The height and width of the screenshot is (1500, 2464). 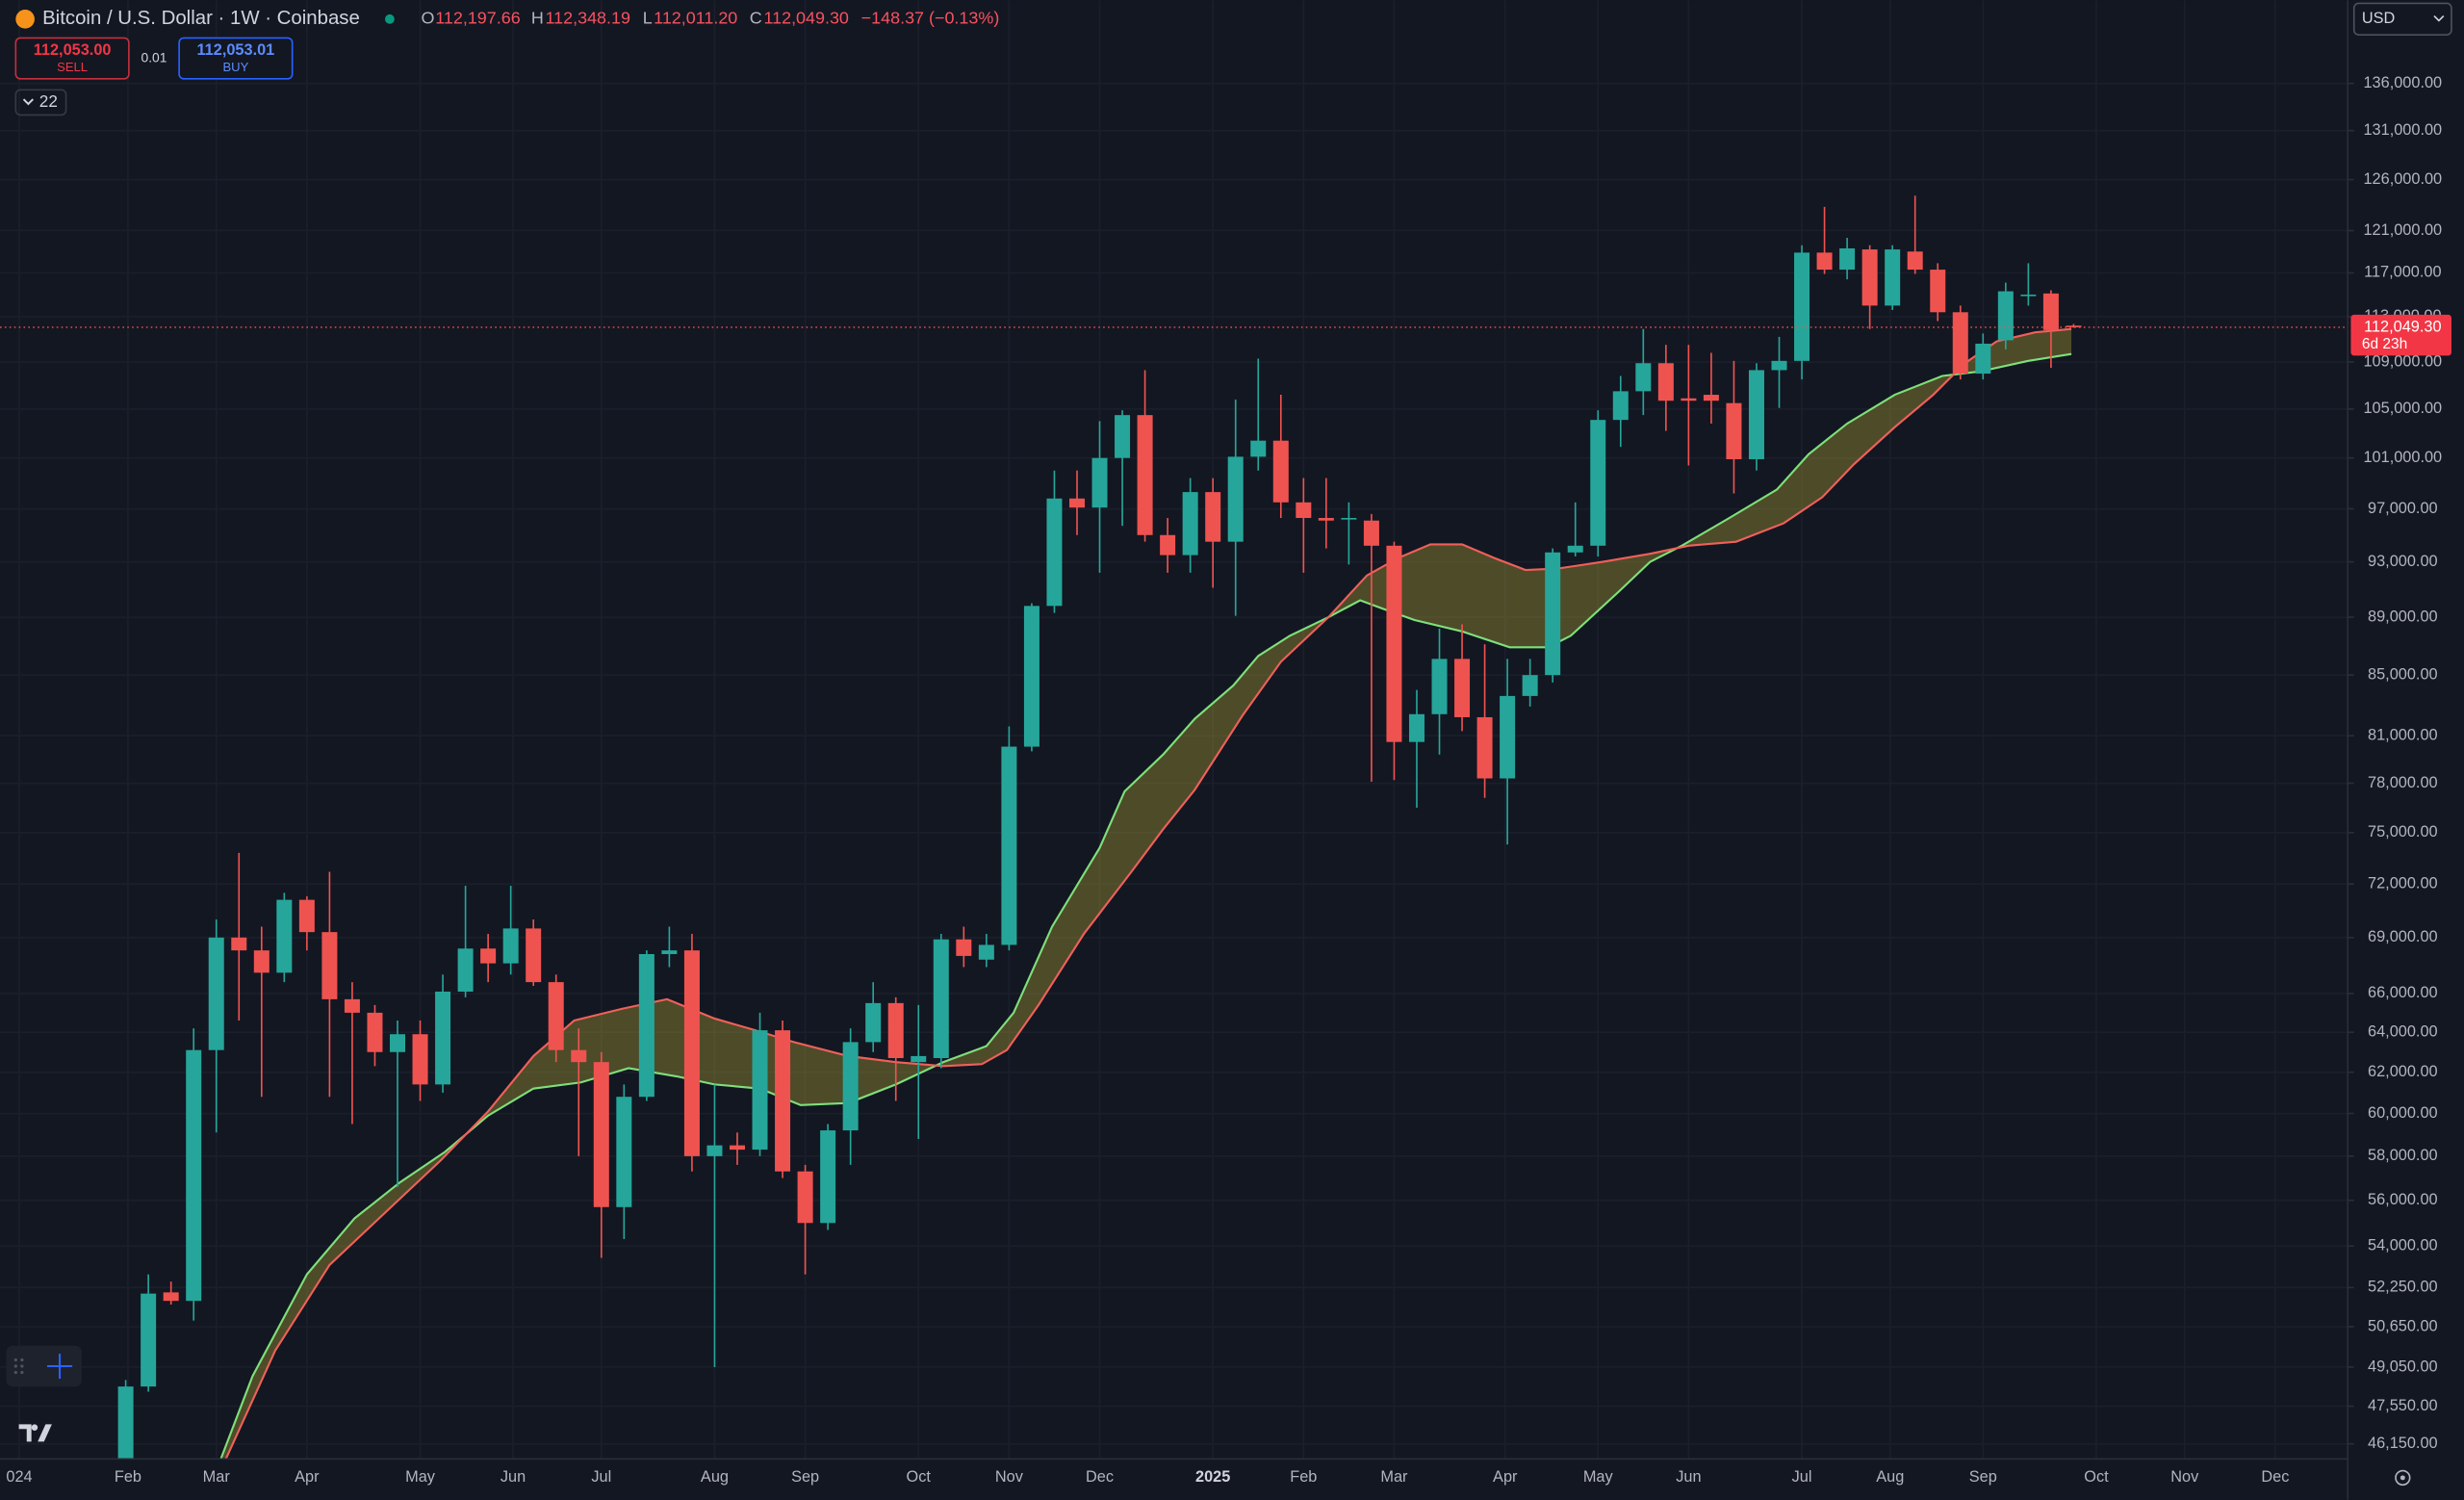 What do you see at coordinates (695, 18) in the screenshot?
I see `ohlc-value: 112,011.20` at bounding box center [695, 18].